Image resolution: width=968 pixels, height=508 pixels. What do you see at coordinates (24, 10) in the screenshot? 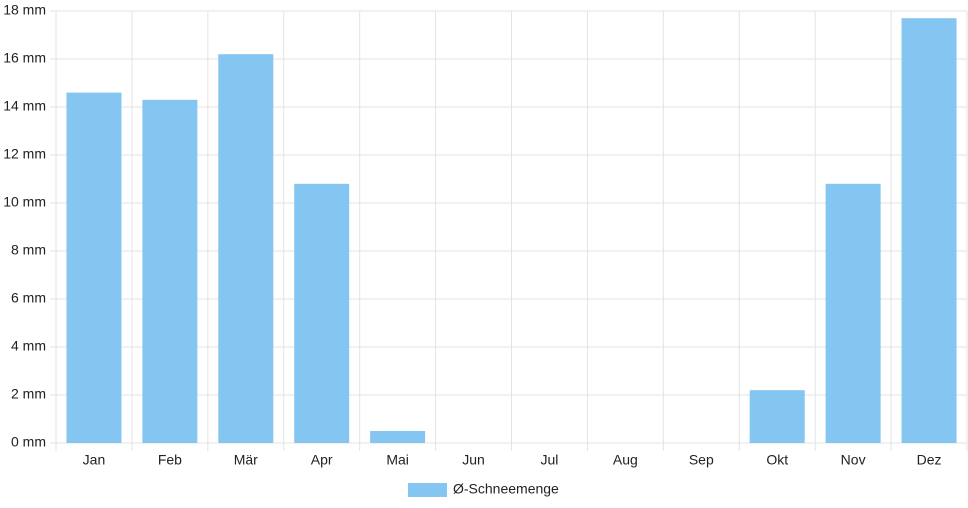
I see `y-tick-label: 18 mm` at bounding box center [24, 10].